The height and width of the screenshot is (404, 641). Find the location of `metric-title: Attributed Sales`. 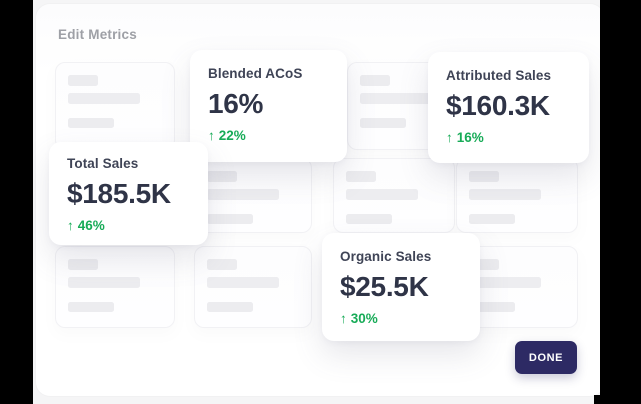

metric-title: Attributed Sales is located at coordinates (499, 75).